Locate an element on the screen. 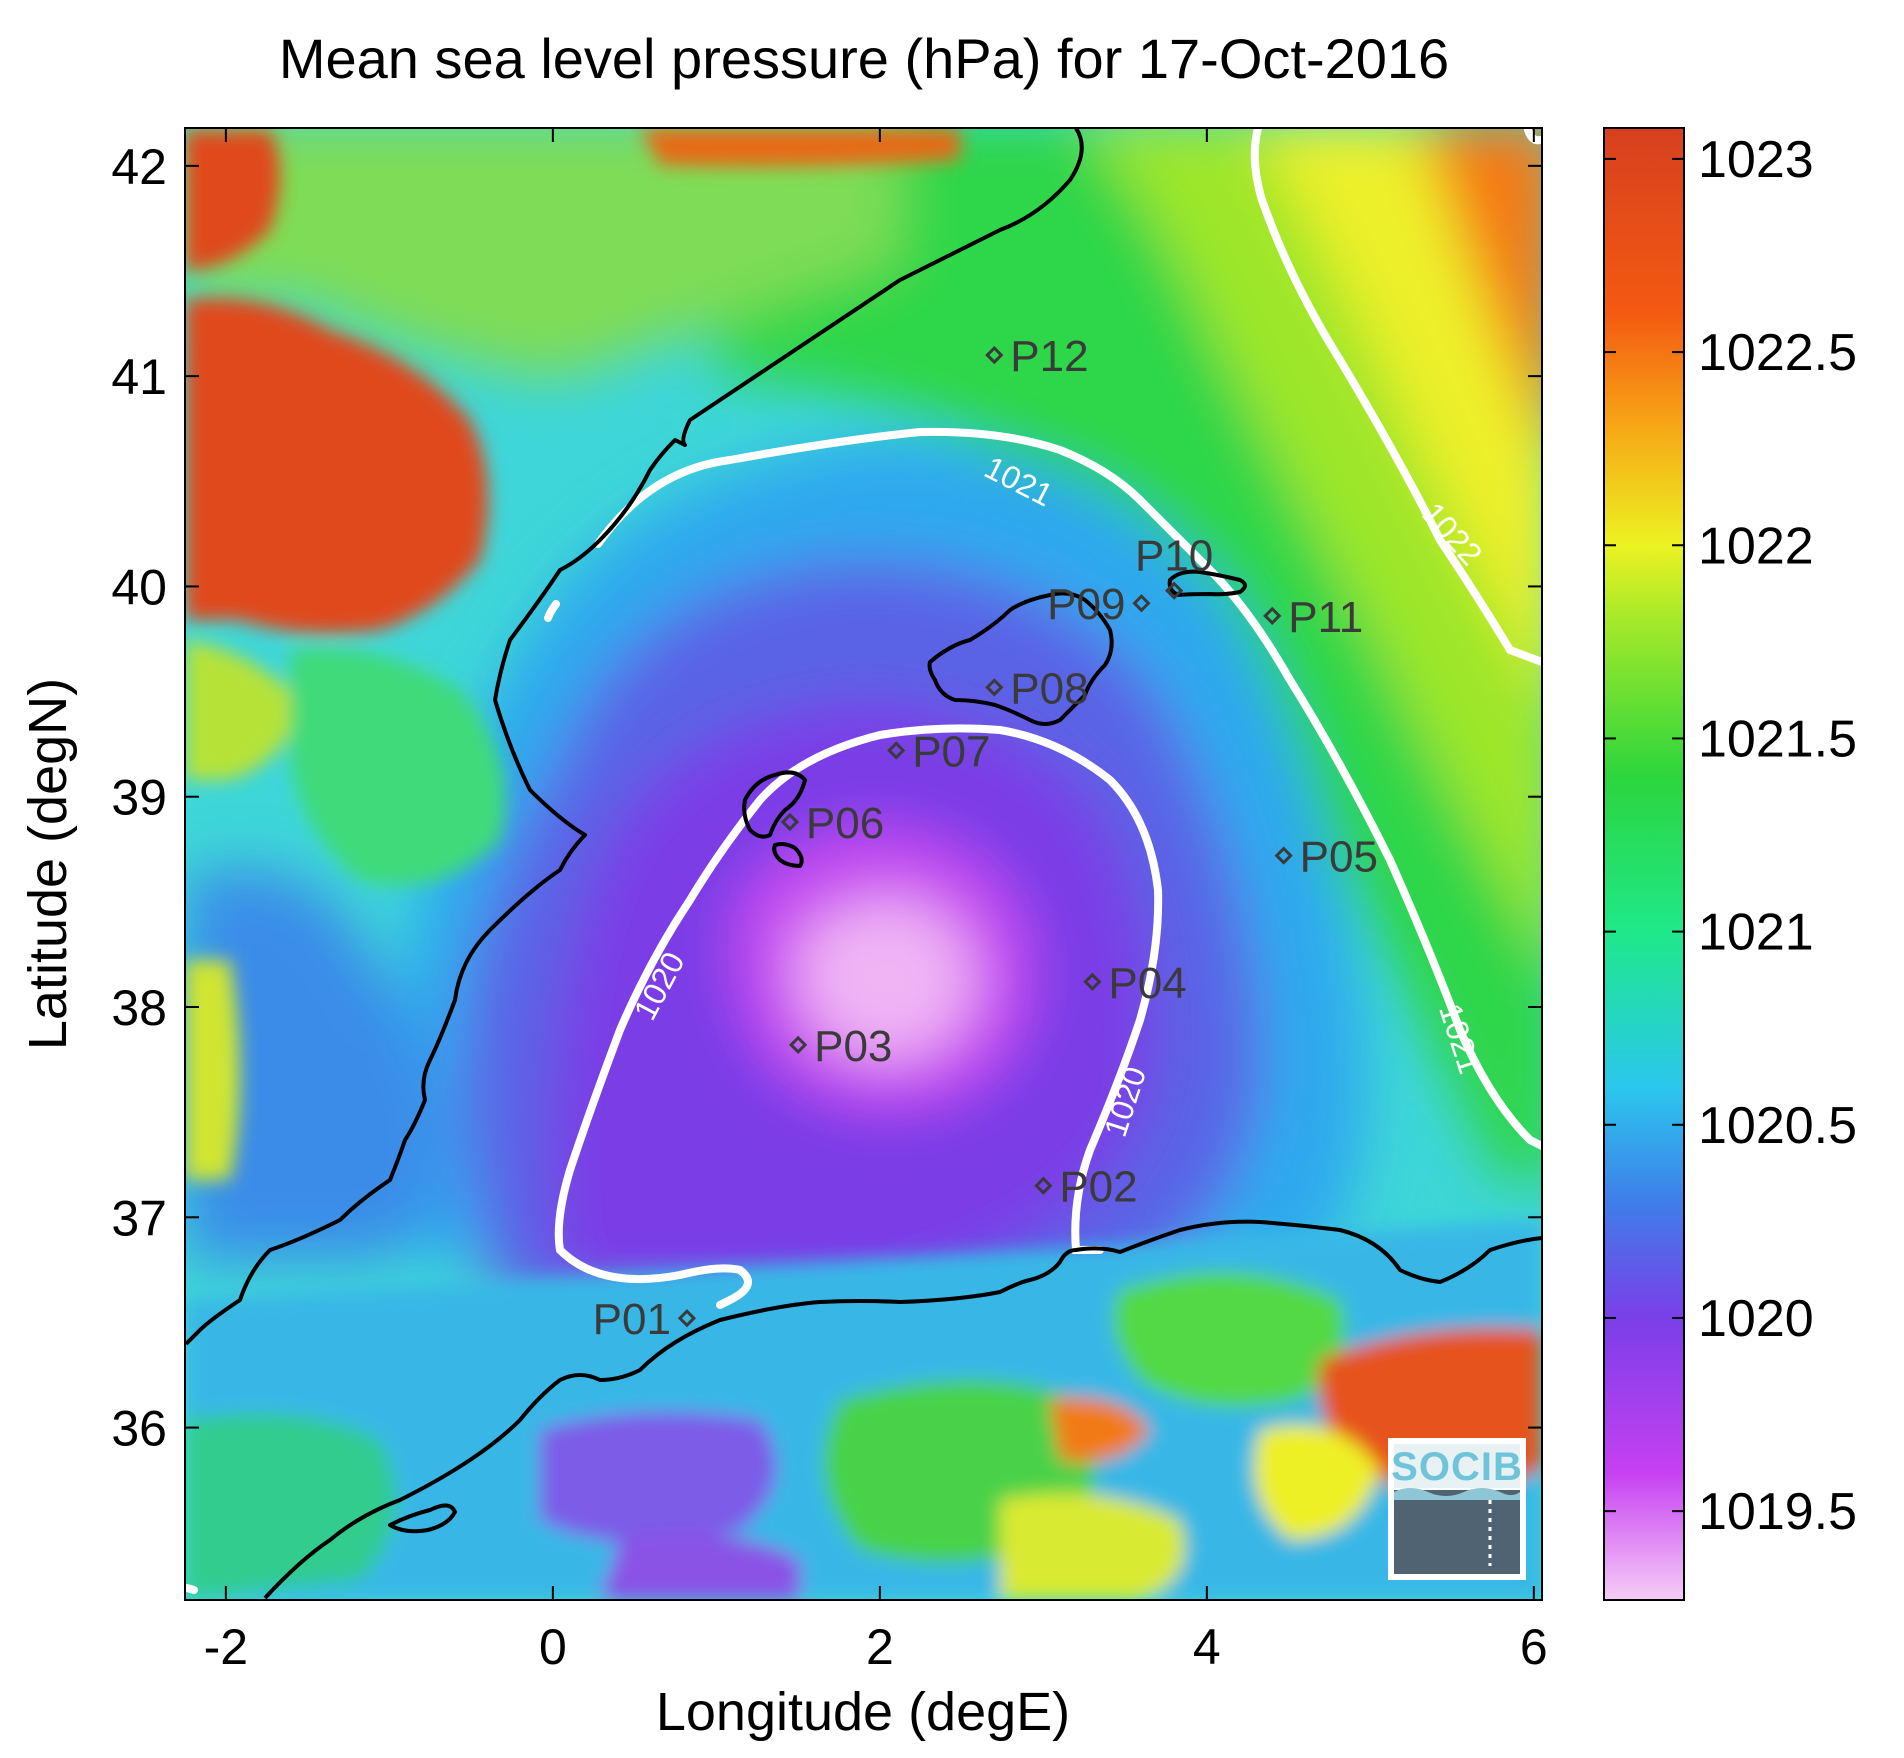 The width and height of the screenshot is (1904, 1758). station-p12: P12 is located at coordinates (1037, 356).